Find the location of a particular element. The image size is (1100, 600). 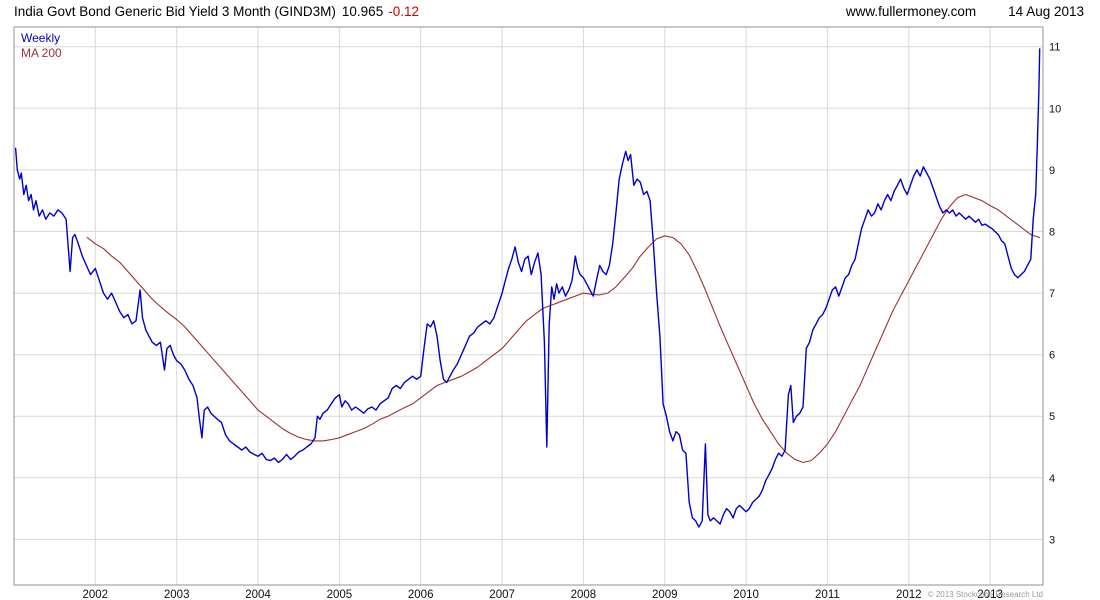

legend-ma200-label: MA 200 is located at coordinates (41, 53).